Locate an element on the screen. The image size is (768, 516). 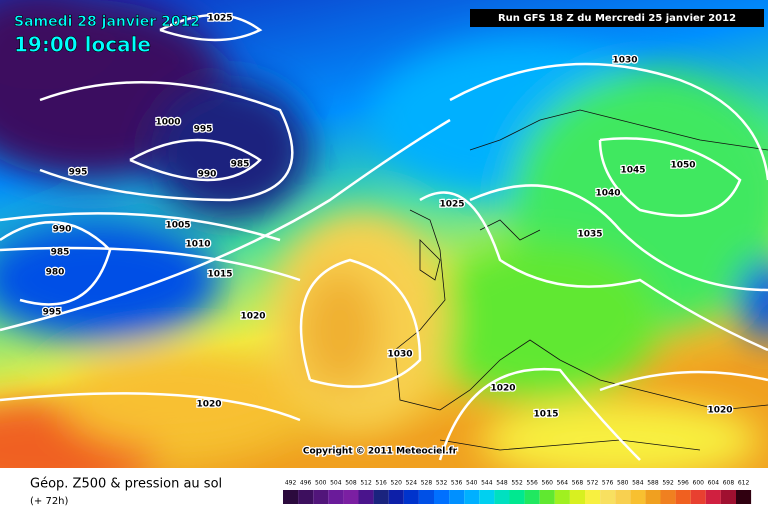
scale-label: 492 is located at coordinates (291, 483).